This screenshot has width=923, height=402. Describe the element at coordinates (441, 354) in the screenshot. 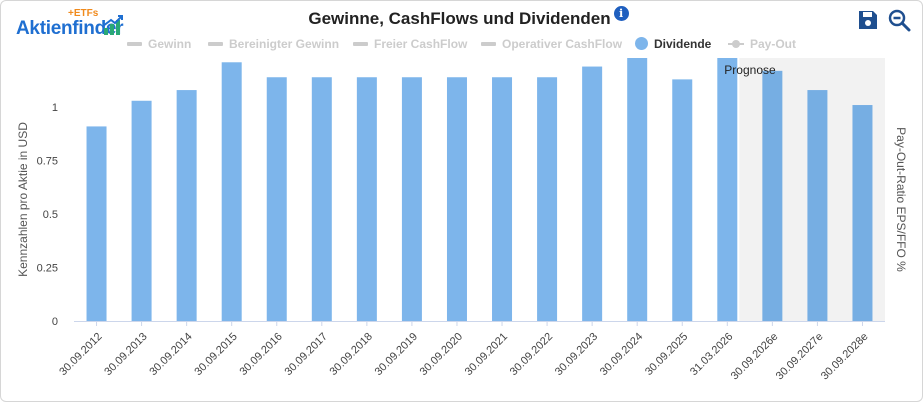

I see `x-tick-label: 30.09.2020` at that location.